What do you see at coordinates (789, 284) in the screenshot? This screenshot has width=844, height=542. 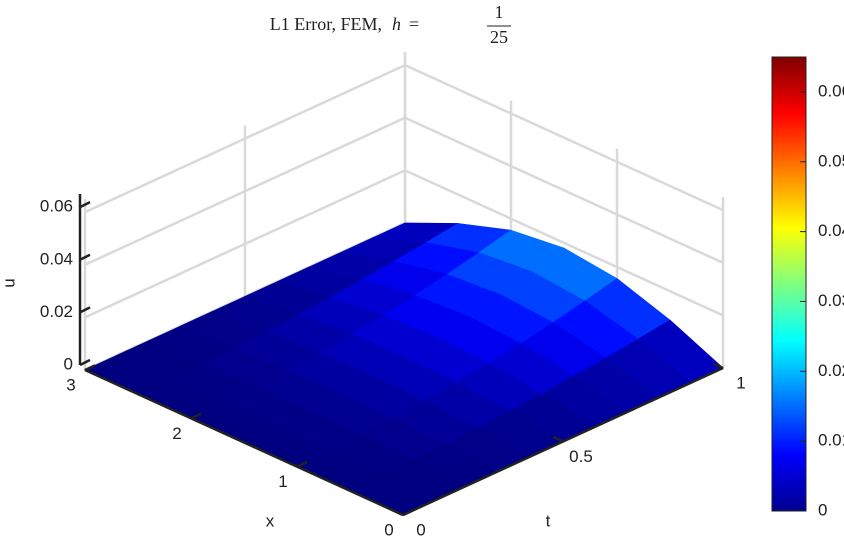 I see `colorbar` at bounding box center [789, 284].